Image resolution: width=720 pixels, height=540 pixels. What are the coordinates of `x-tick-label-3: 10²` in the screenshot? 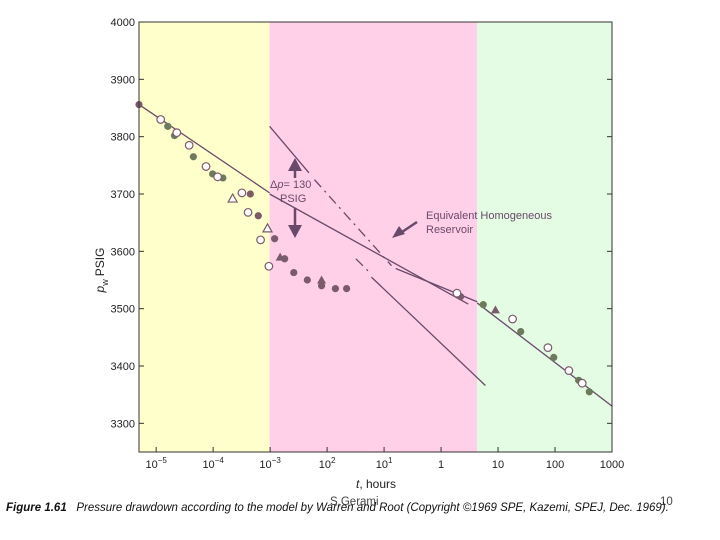 It's located at (327, 463).